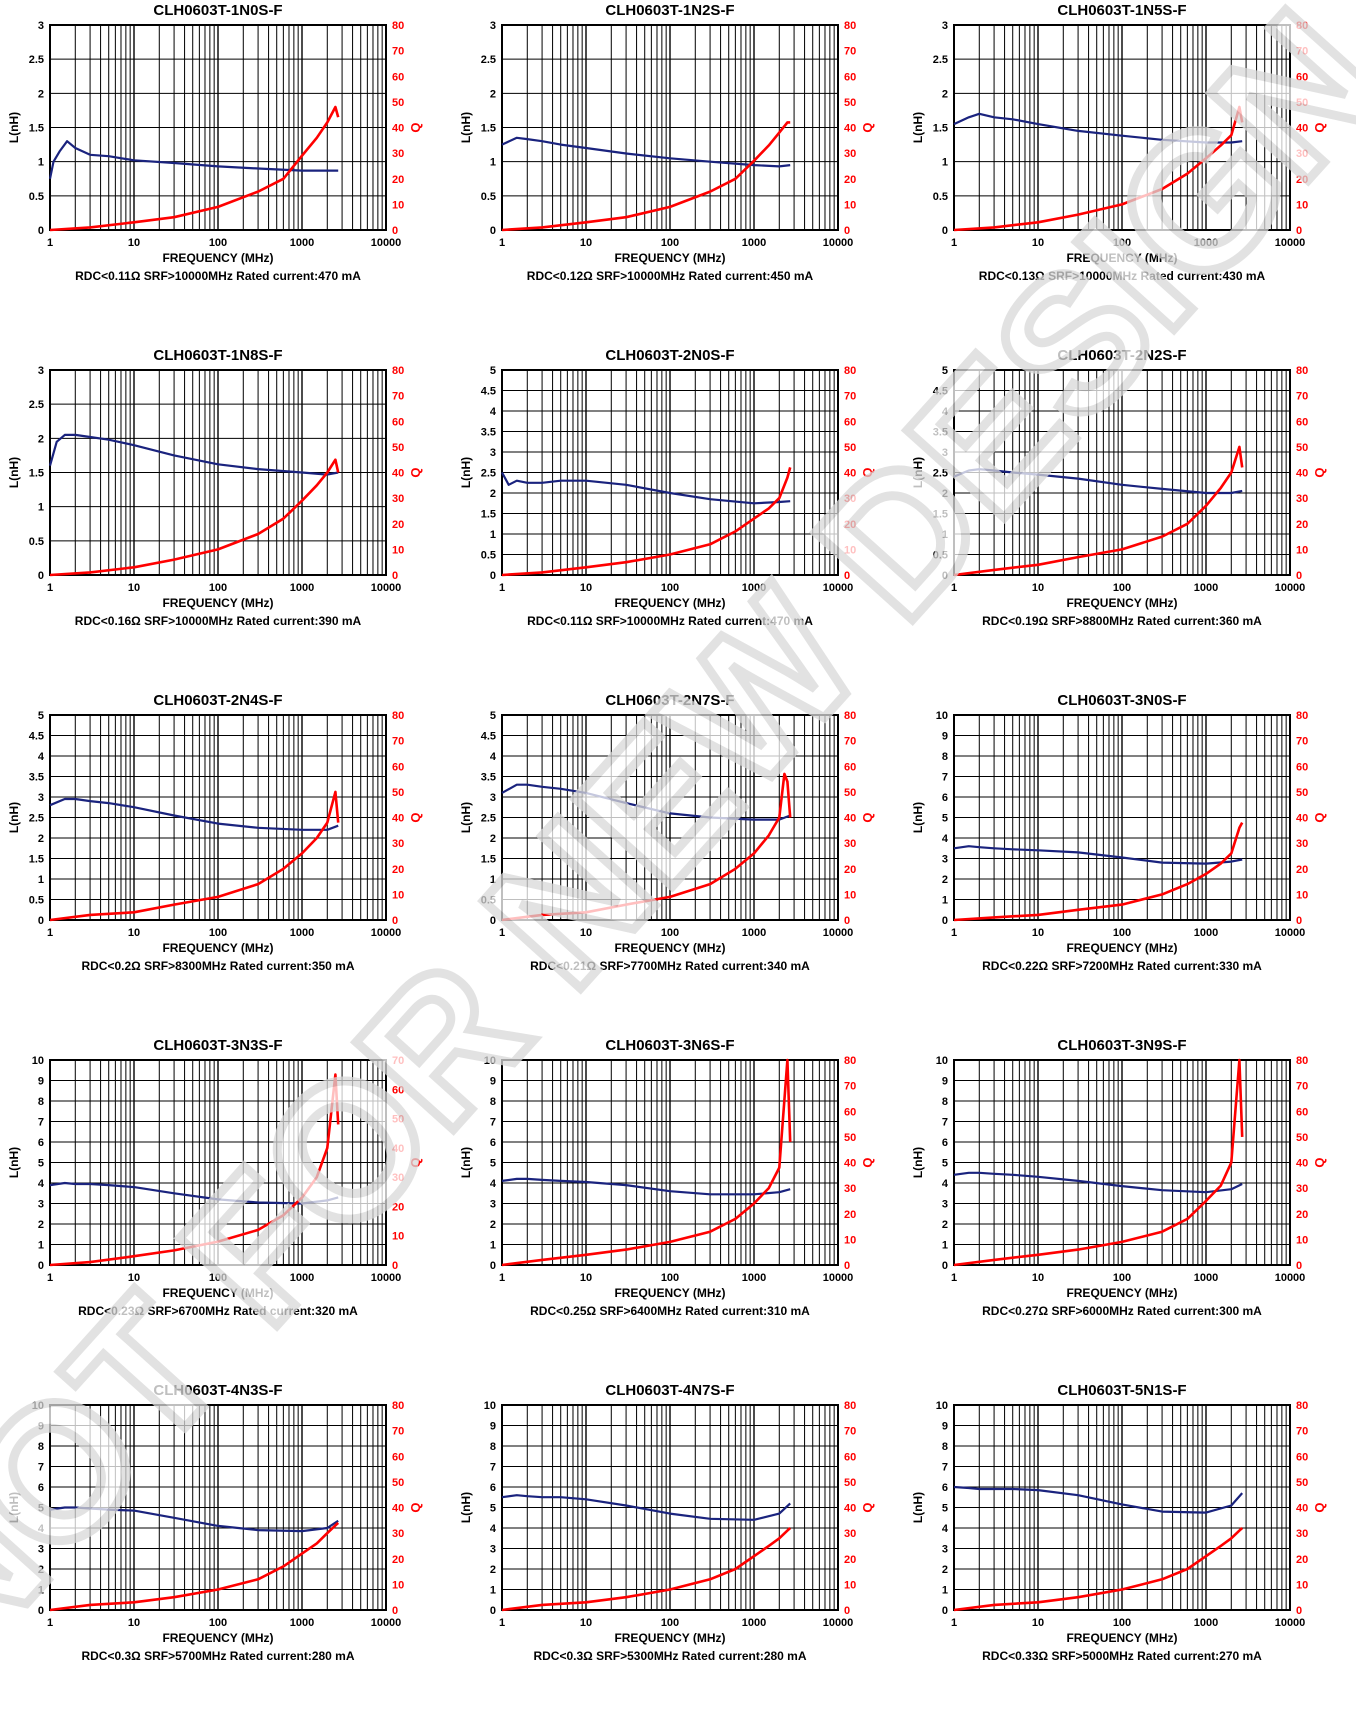 This screenshot has height=1720, width=1356. I want to click on chart-title: CLH0603T-4N3S-F, so click(217, 1390).